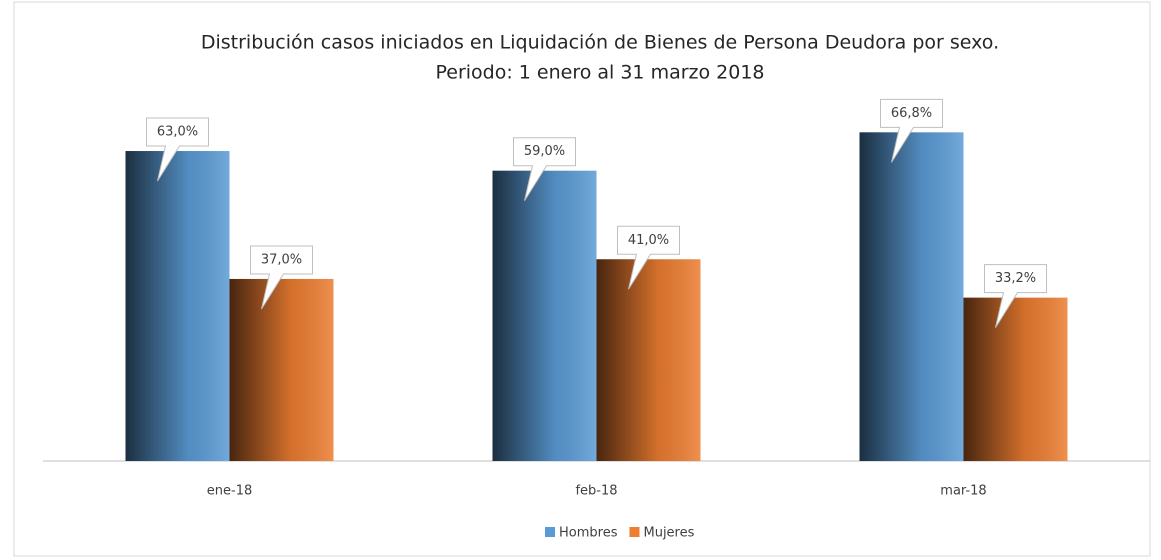  What do you see at coordinates (588, 533) in the screenshot?
I see `legend-label: Hombres` at bounding box center [588, 533].